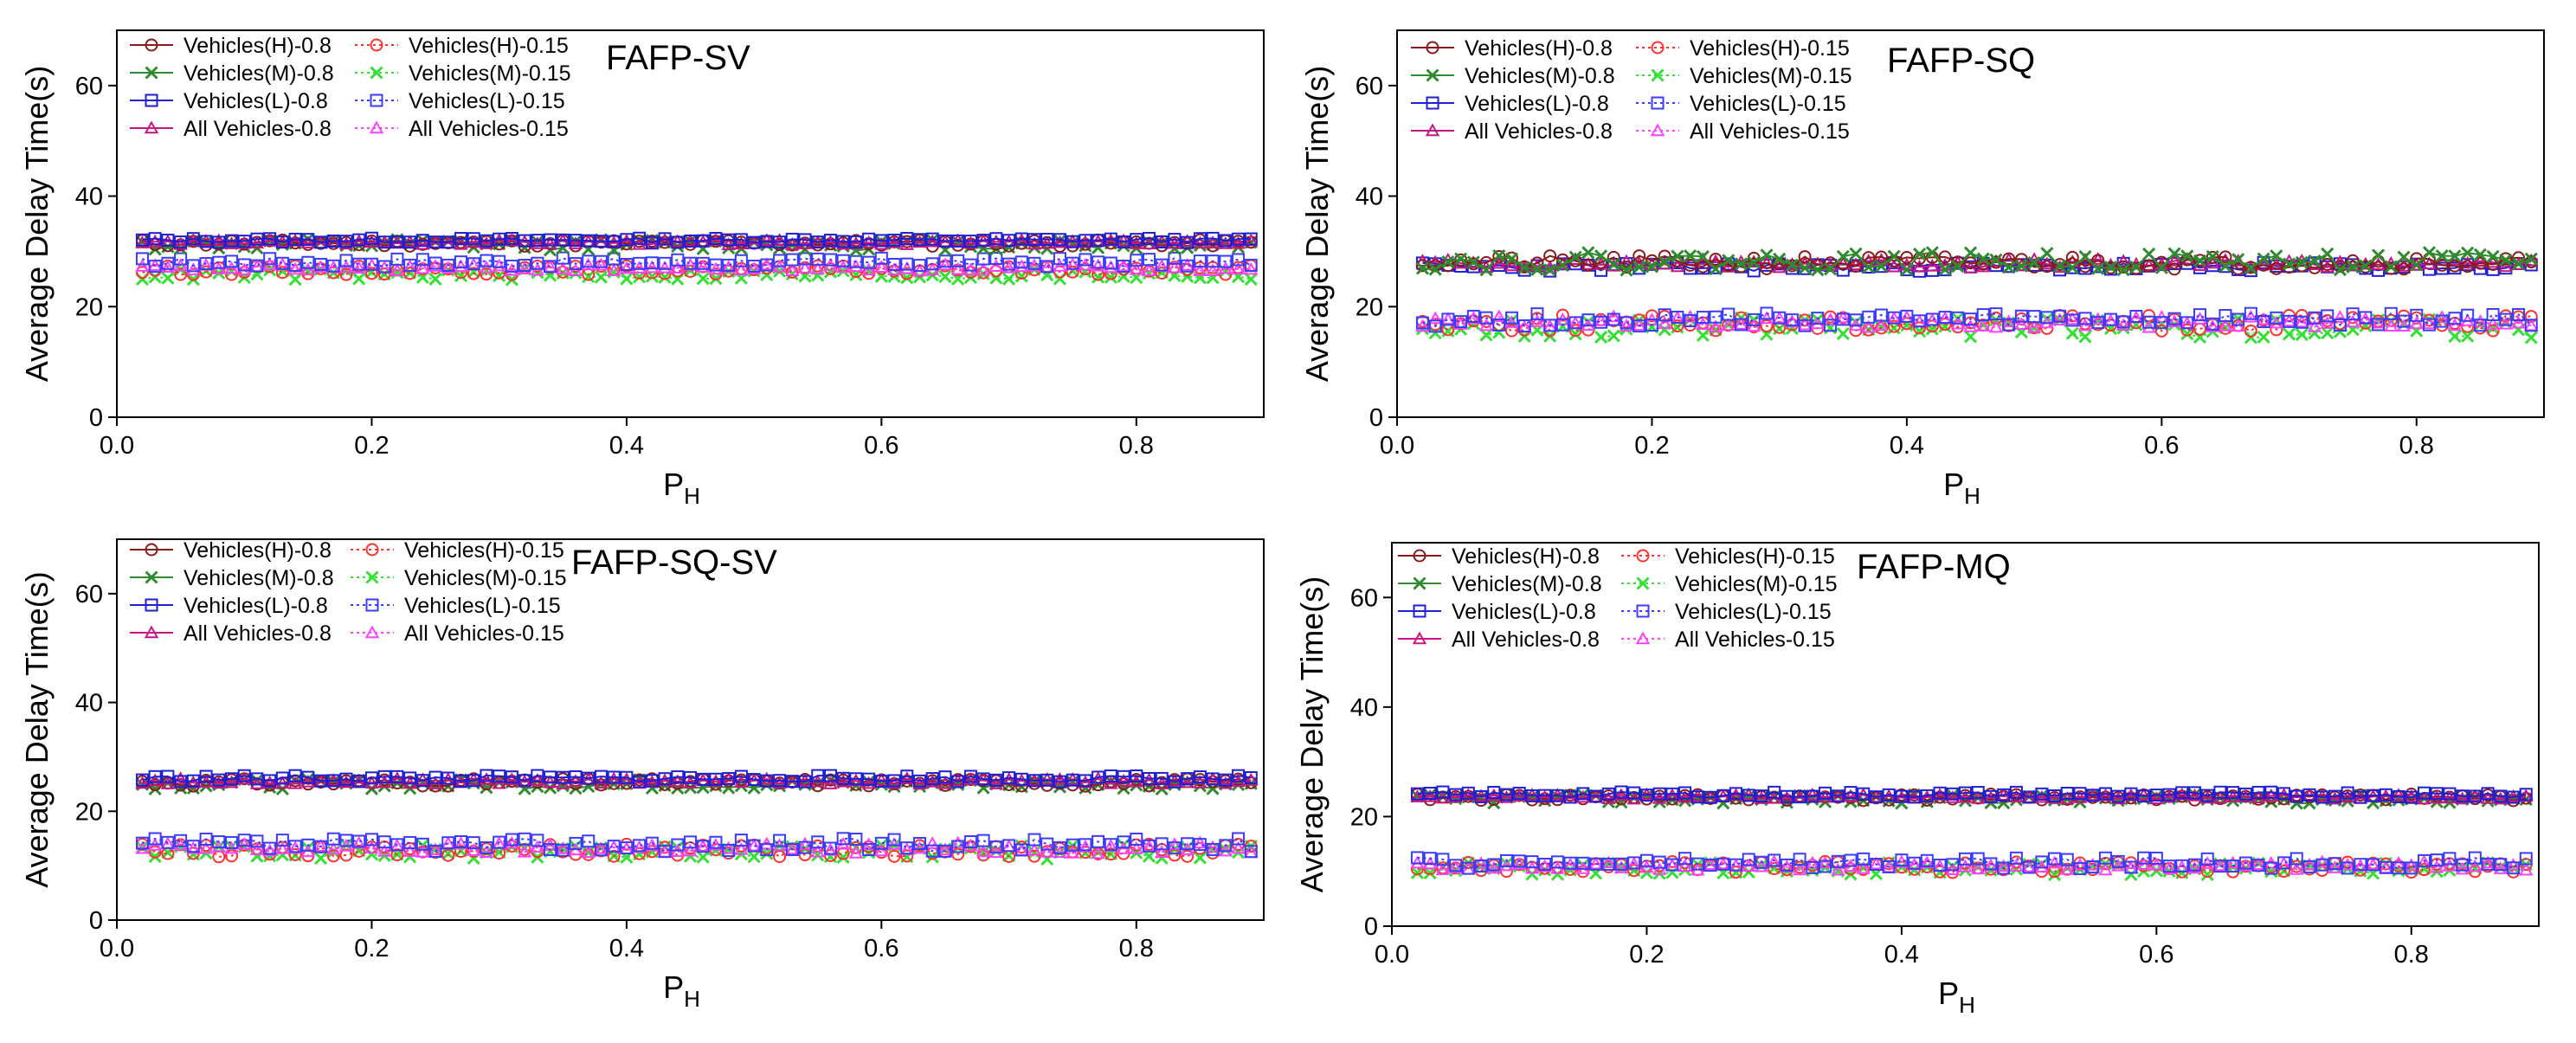 The height and width of the screenshot is (1043, 2576). What do you see at coordinates (1728, 640) in the screenshot?
I see `legend-item: All Vehicles-0.15` at bounding box center [1728, 640].